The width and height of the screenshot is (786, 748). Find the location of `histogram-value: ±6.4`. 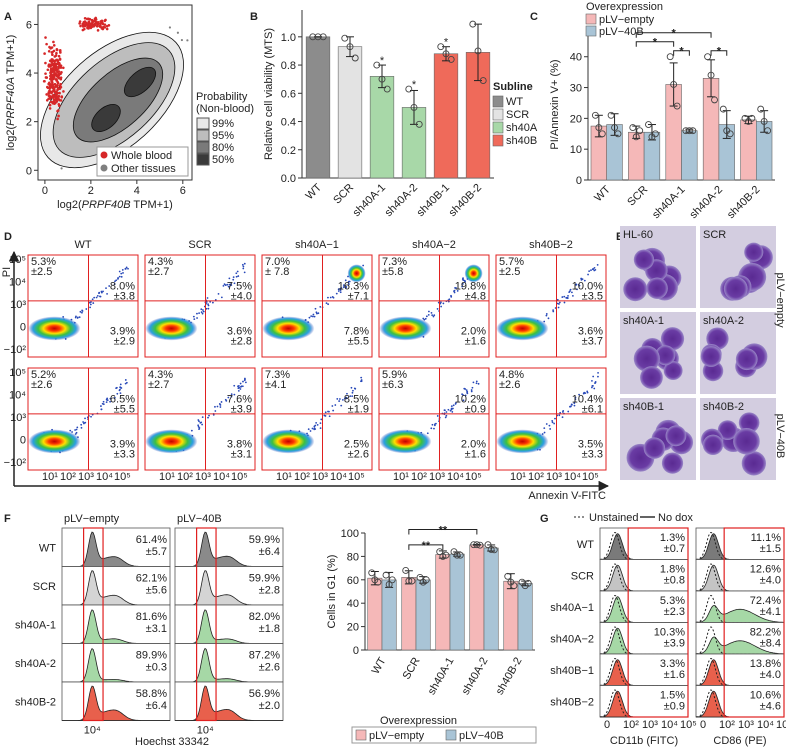

histogram-value: ±6.4 is located at coordinates (269, 552).